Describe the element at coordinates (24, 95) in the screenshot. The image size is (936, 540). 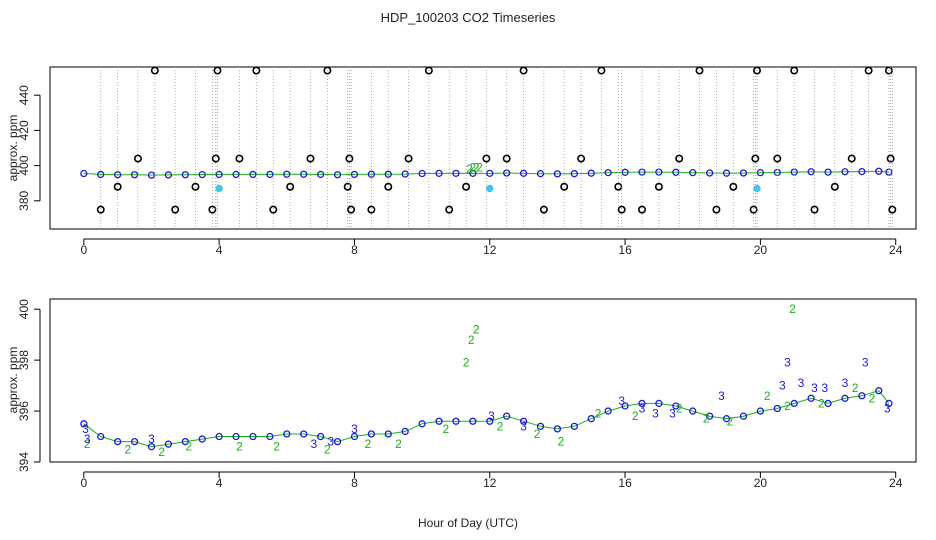
I see `y-tick-label: 440` at that location.